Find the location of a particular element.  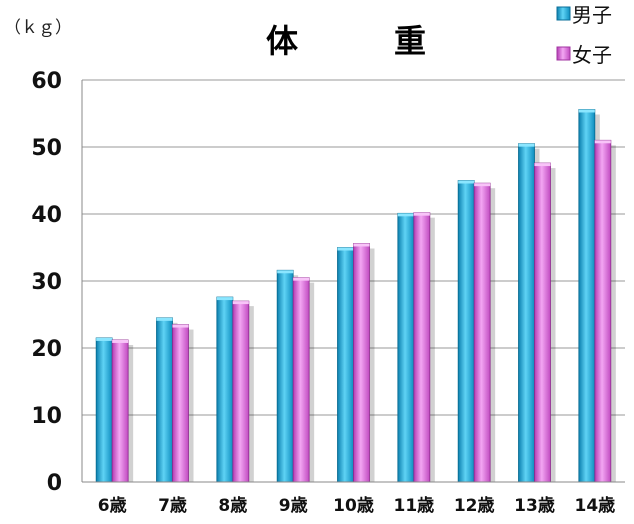

legend-swatch-girls is located at coordinates (563, 53).